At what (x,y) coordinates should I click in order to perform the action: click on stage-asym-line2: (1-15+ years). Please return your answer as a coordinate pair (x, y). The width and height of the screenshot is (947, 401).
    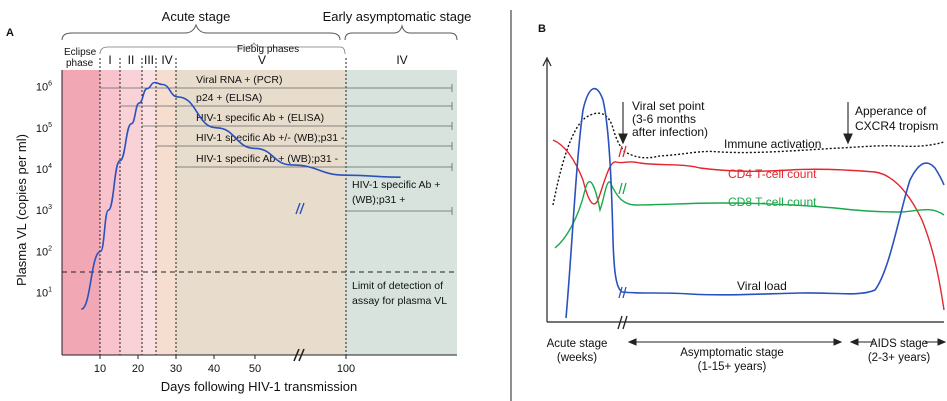
    Looking at the image, I should click on (732, 367).